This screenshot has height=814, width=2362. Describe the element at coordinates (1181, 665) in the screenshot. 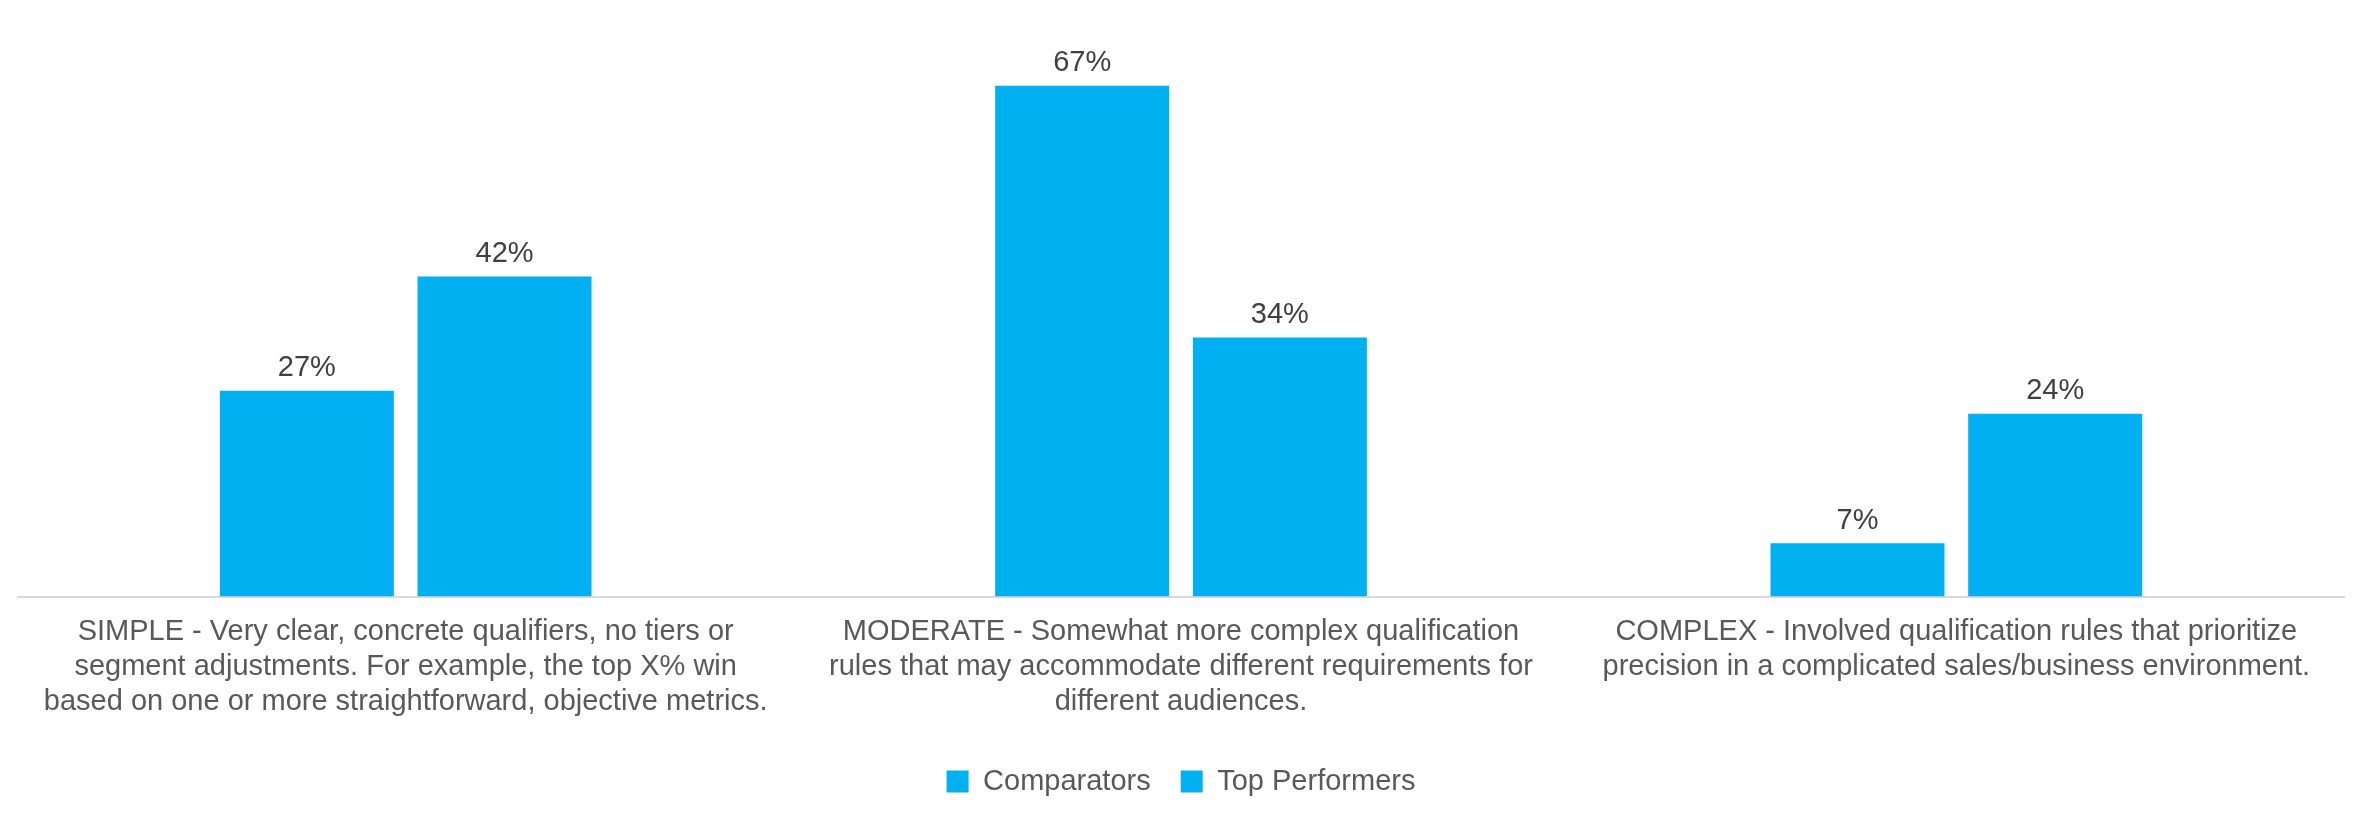

I see `x-tick-label: MODERATE - Somewhat more complex qualification rules that may accommodate different requirements for different audiences.` at that location.